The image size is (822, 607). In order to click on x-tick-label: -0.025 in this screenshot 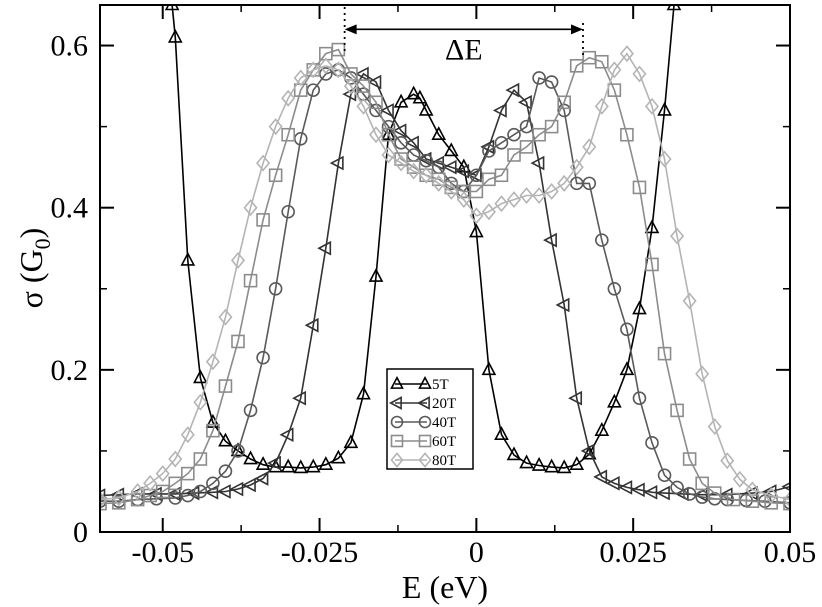, I will do `click(320, 552)`.